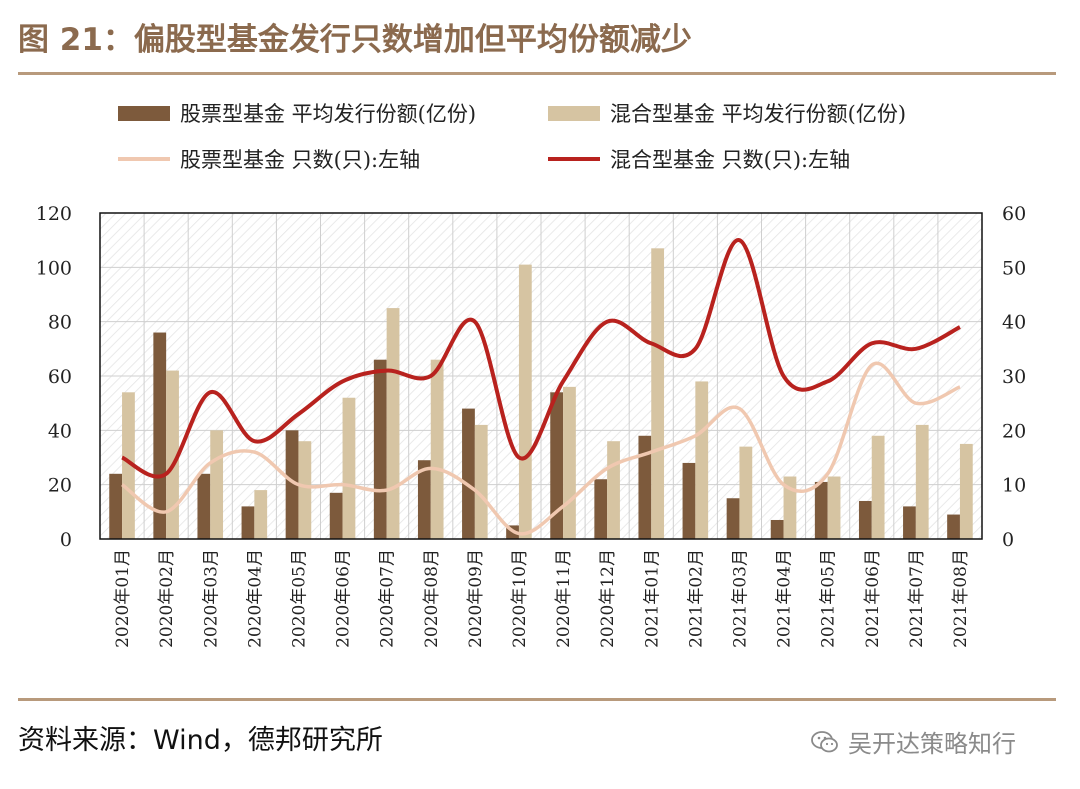  I want to click on watermark: 吴开达策略知行, so click(913, 741).